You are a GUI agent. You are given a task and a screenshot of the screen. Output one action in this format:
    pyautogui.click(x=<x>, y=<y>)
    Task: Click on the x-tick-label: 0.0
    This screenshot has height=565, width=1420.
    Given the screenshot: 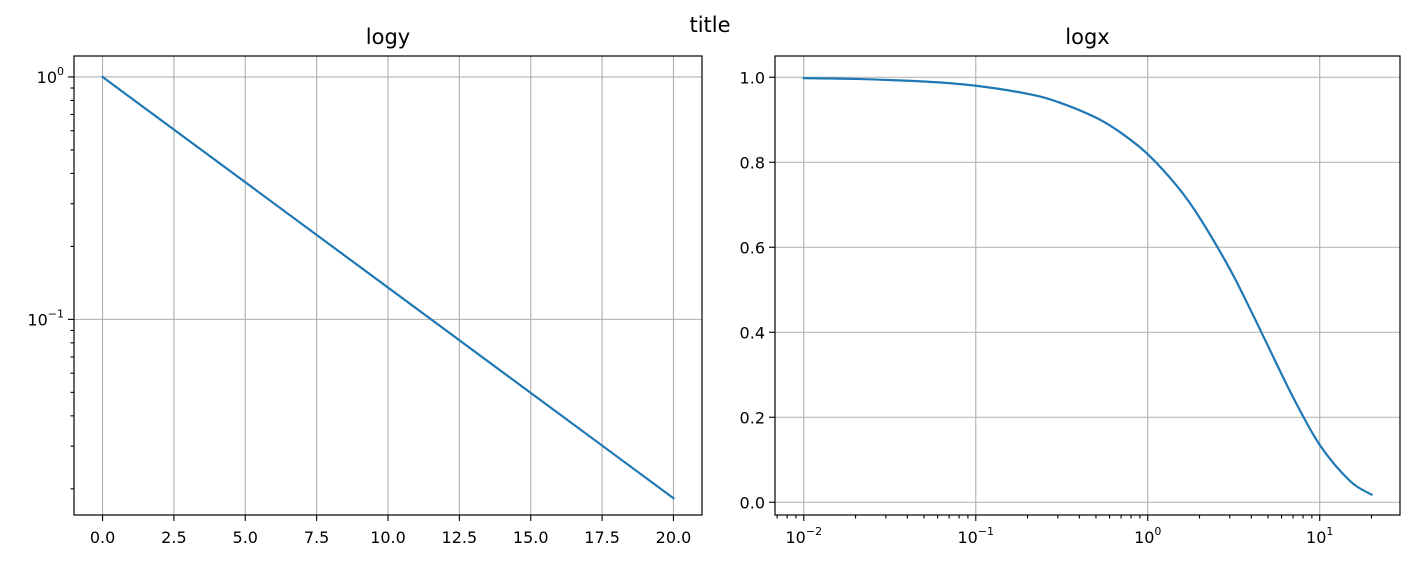 What is the action you would take?
    pyautogui.click(x=102, y=537)
    